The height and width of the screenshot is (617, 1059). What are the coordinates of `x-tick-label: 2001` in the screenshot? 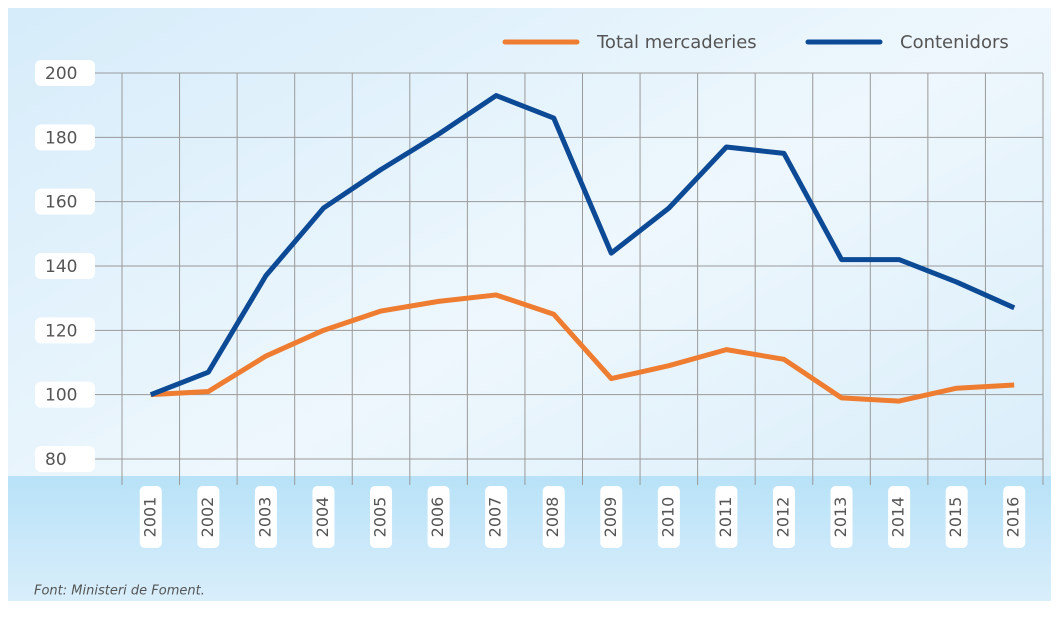 It's located at (149, 517).